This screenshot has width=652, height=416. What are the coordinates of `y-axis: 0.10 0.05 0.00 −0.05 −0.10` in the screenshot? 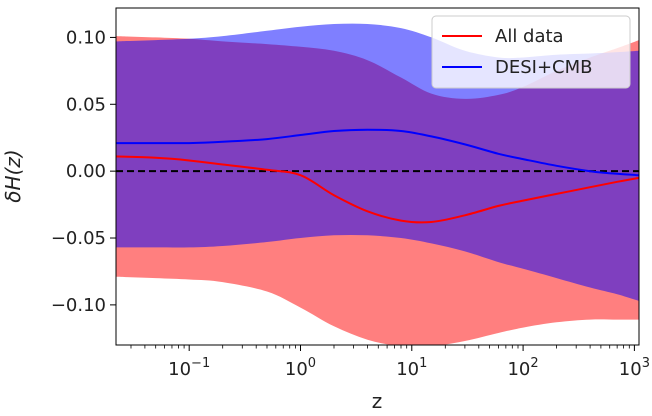 It's located at (83, 171).